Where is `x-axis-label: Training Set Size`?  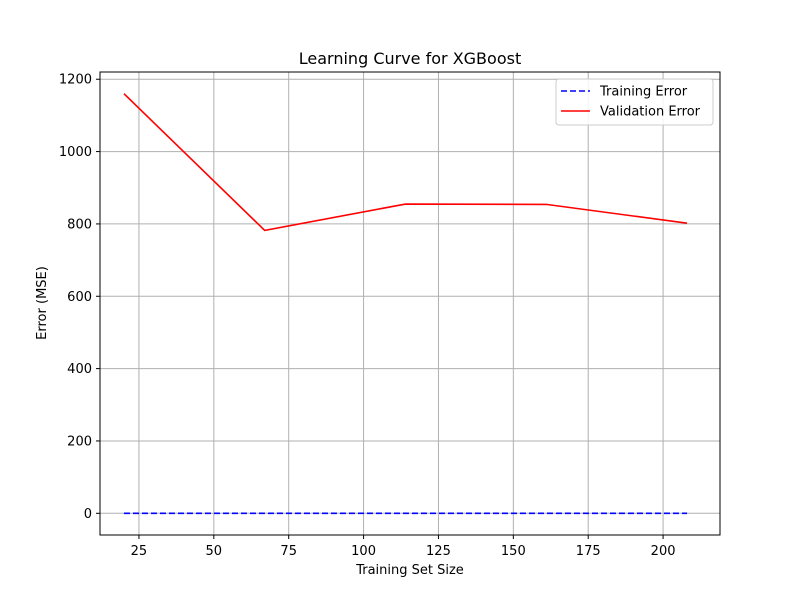
x-axis-label: Training Set Size is located at coordinates (409, 570).